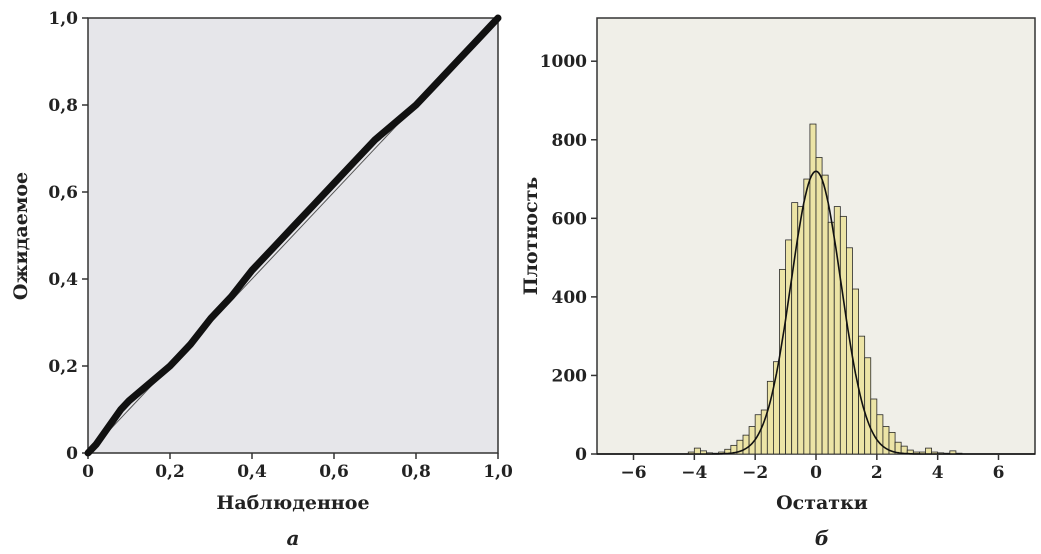 The height and width of the screenshot is (554, 1041). What do you see at coordinates (755, 473) in the screenshot?
I see `panel-b-xtick-label: −2` at bounding box center [755, 473].